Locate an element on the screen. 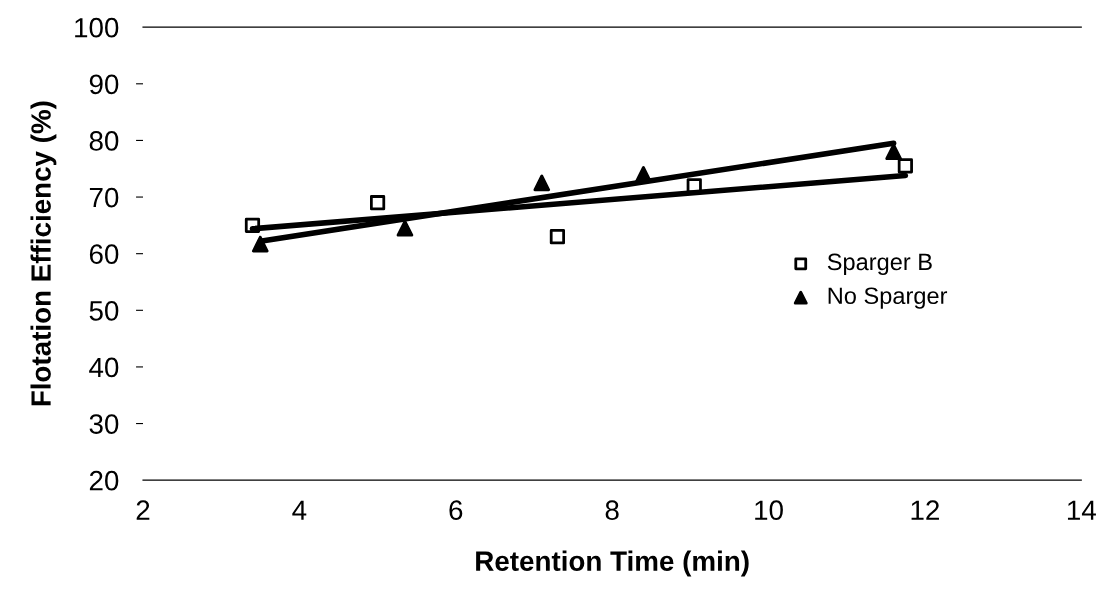 This screenshot has height=604, width=1100. y-tick-label: 20 is located at coordinates (104, 480).